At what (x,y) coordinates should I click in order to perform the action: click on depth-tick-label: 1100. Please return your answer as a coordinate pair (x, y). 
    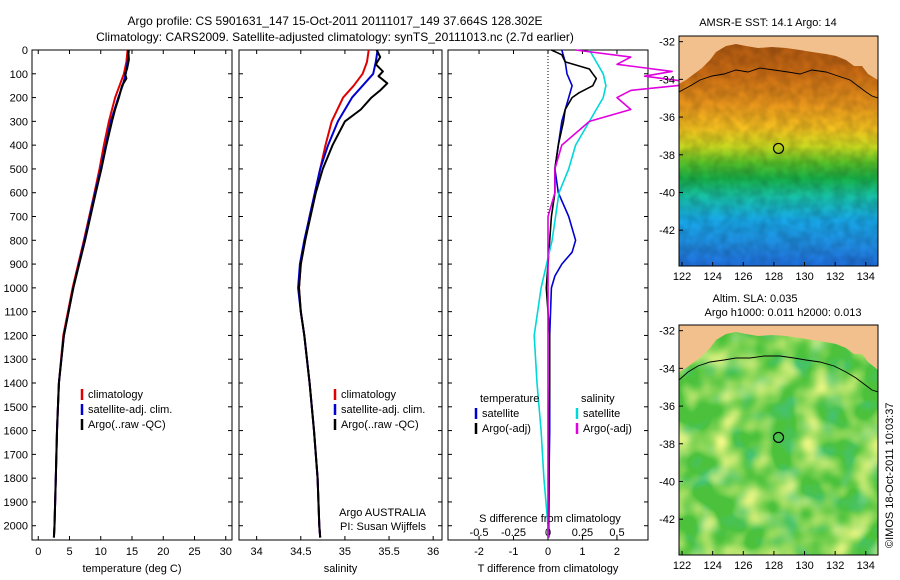
    Looking at the image, I should click on (16, 313).